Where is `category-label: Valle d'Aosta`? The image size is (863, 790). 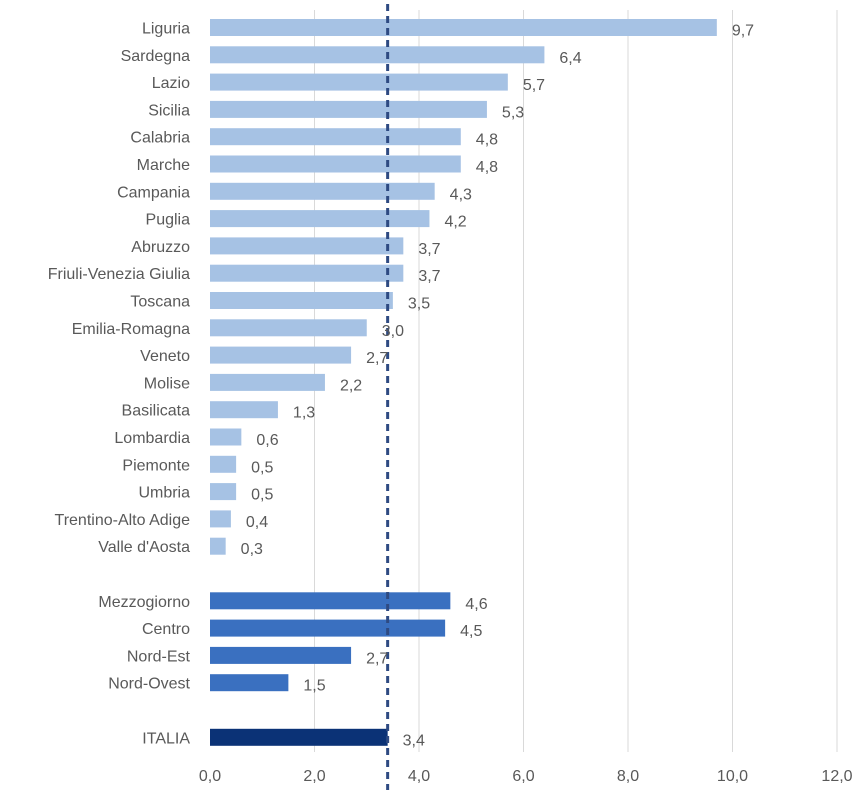 category-label: Valle d'Aosta is located at coordinates (144, 547).